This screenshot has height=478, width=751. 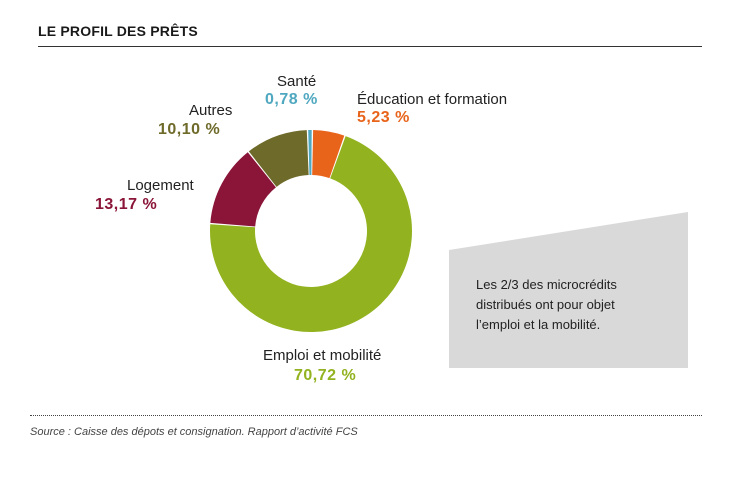 What do you see at coordinates (322, 355) in the screenshot?
I see `slice-label-emploi: Emploi et mobilité` at bounding box center [322, 355].